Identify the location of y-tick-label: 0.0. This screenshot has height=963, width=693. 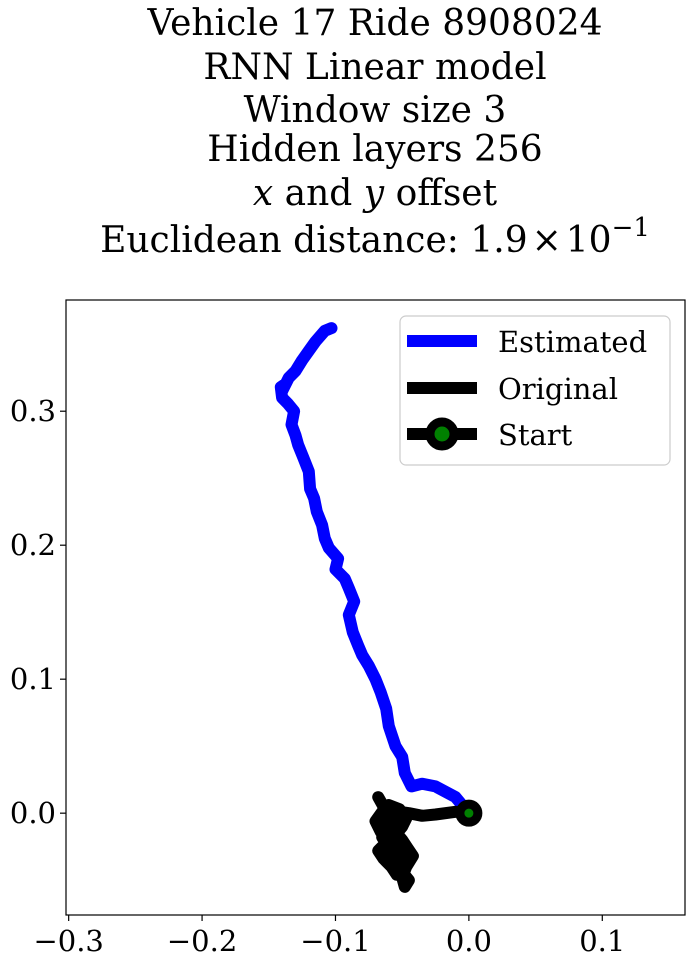
(33, 813).